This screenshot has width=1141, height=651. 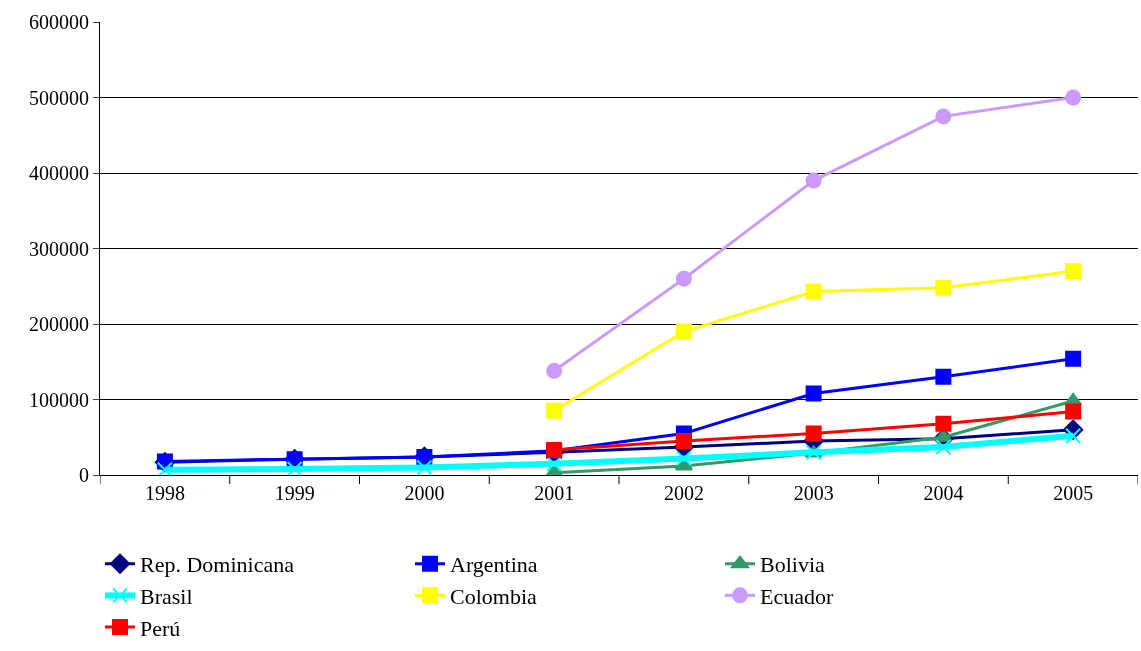 I want to click on x-tick-label: 2002, so click(x=683, y=493).